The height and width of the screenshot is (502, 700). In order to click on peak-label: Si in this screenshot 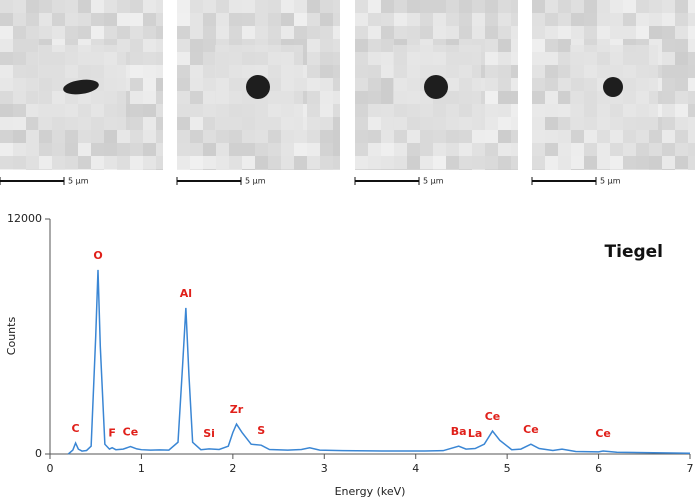, I will do `click(209, 433)`.